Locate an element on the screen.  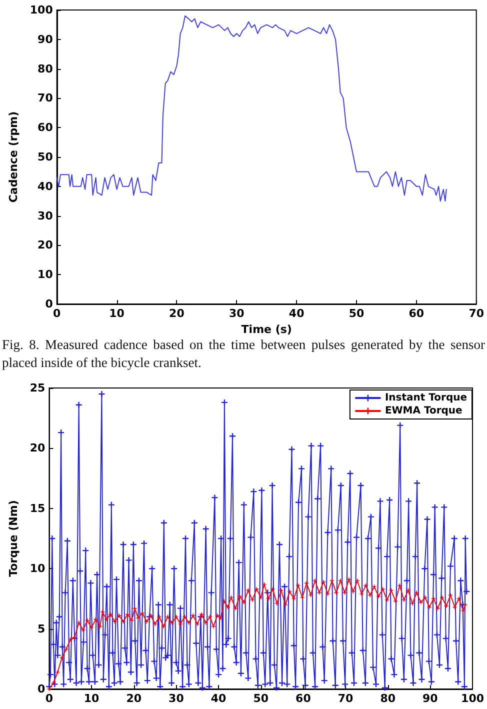
x-tick-label: 90 is located at coordinates (430, 698).